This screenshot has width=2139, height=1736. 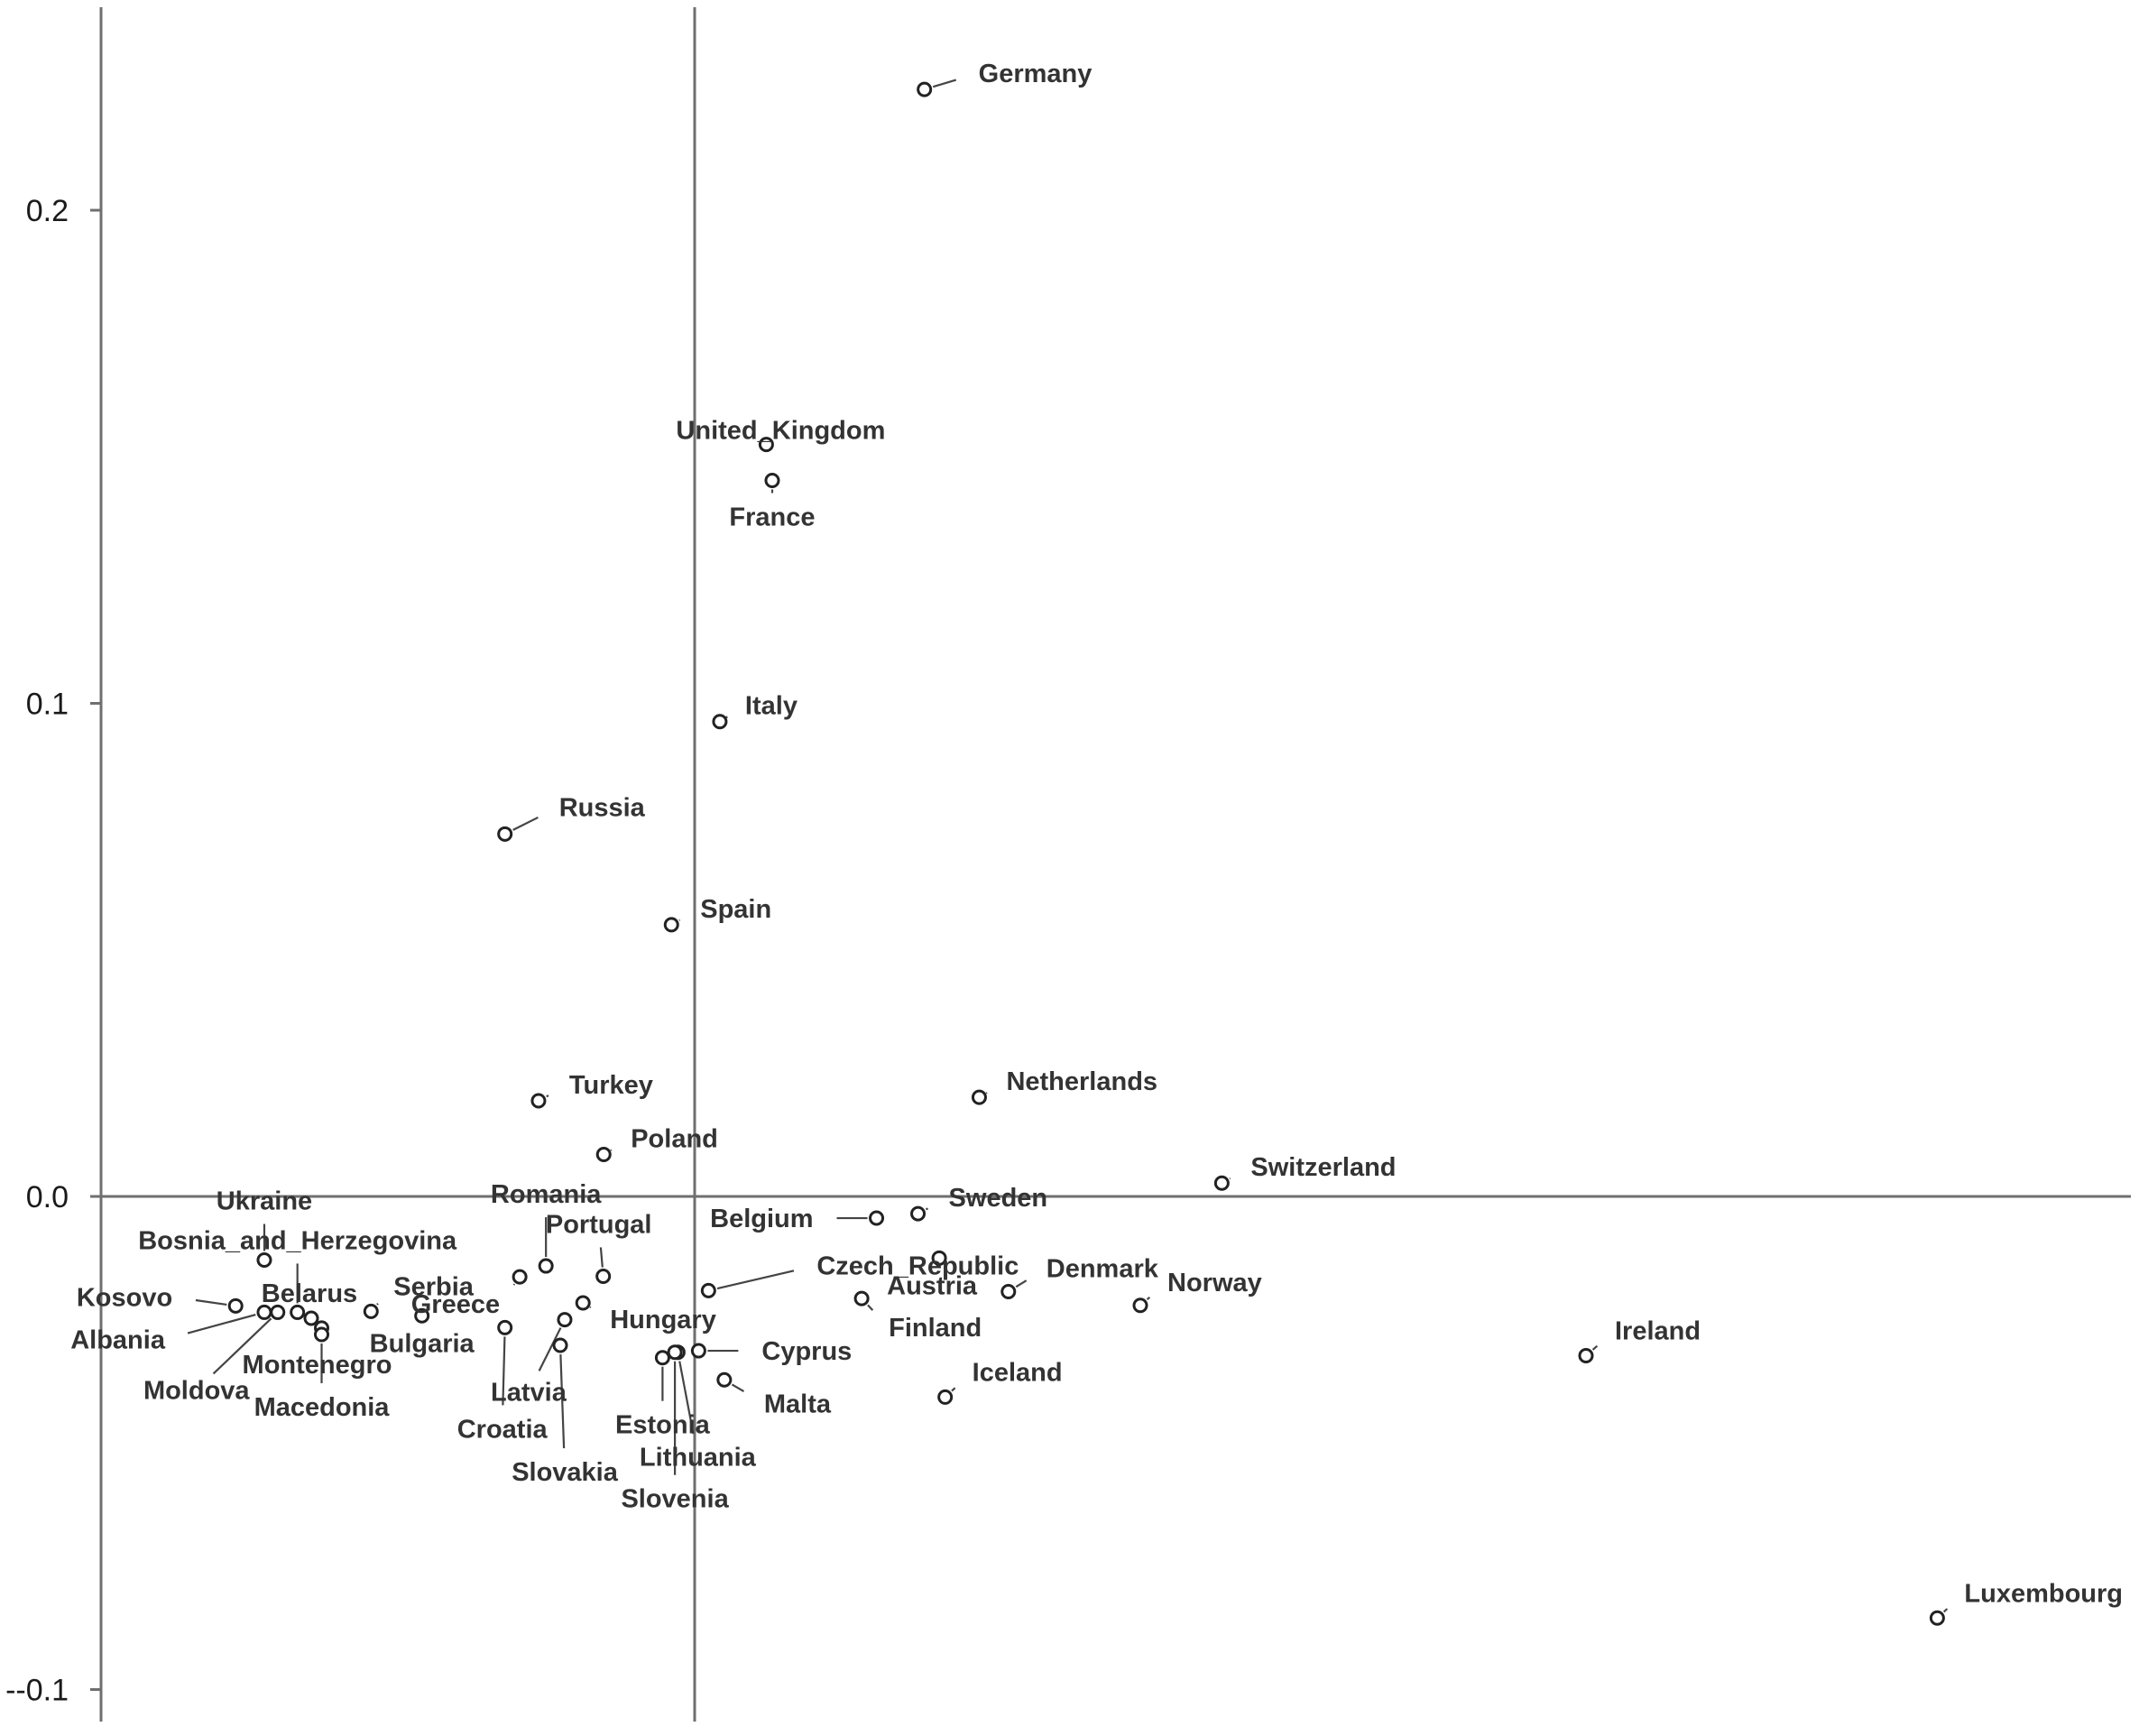 What do you see at coordinates (771, 706) in the screenshot?
I see `point-label: Italy` at bounding box center [771, 706].